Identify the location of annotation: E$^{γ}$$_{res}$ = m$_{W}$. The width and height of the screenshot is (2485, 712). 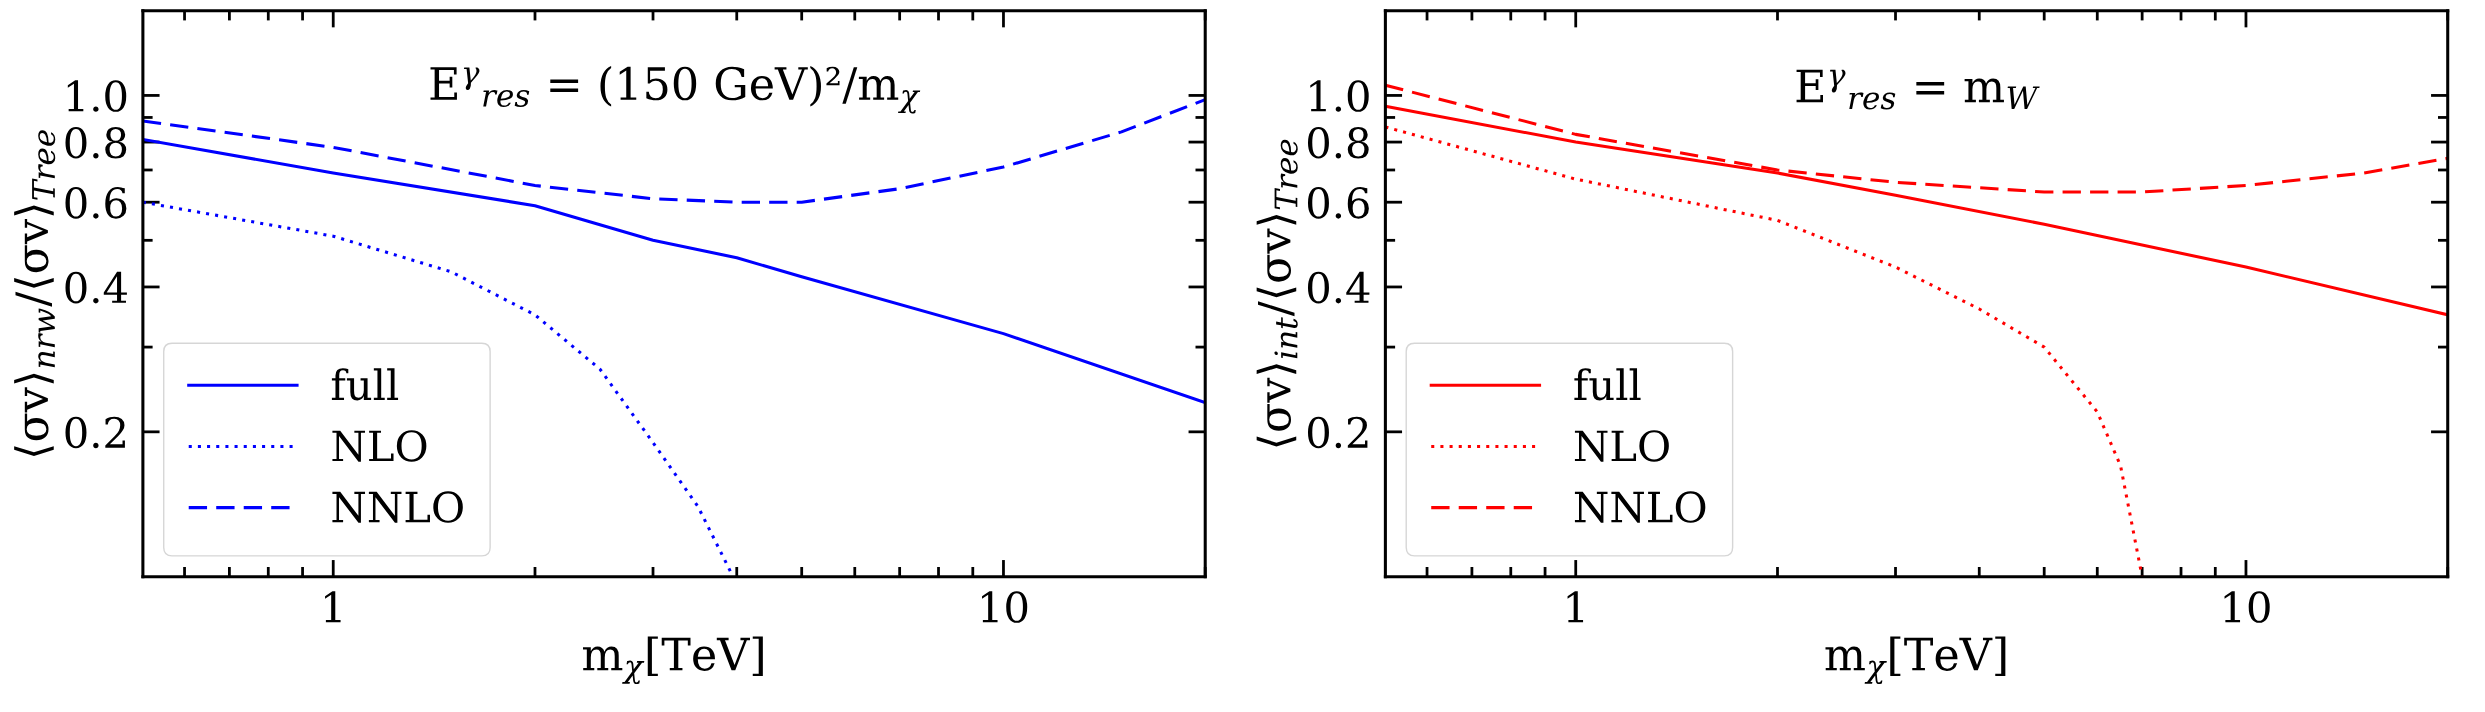
(1918, 89).